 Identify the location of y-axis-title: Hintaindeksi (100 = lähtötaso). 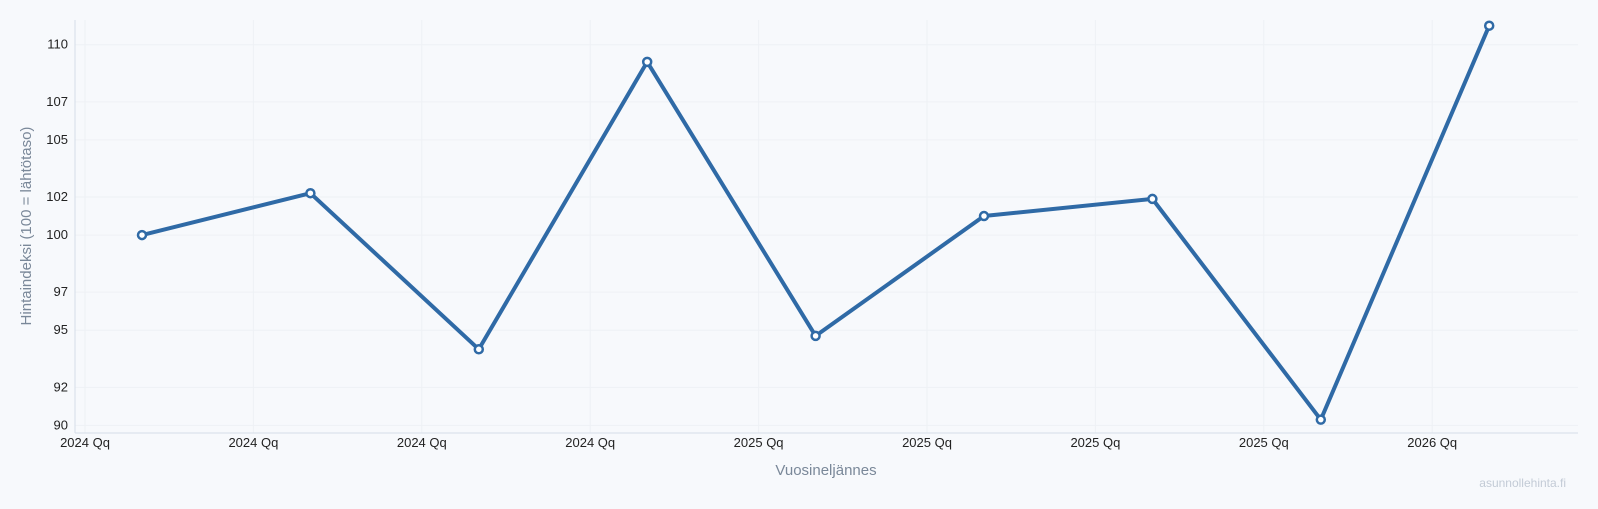
(26, 226).